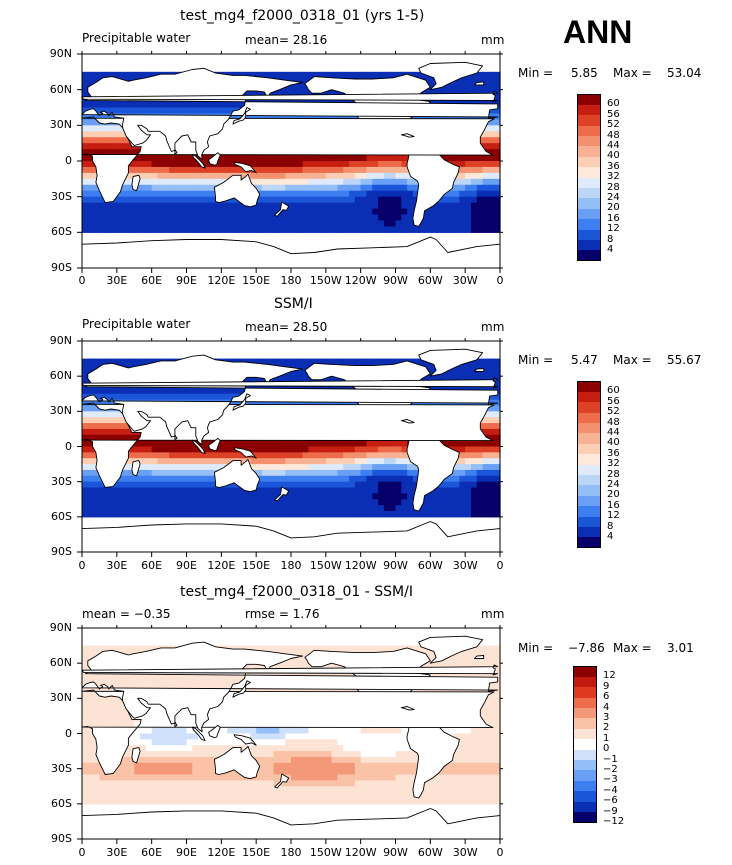  Describe the element at coordinates (286, 327) in the screenshot. I see `panel-2-mean-label: mean= 28.50` at that location.